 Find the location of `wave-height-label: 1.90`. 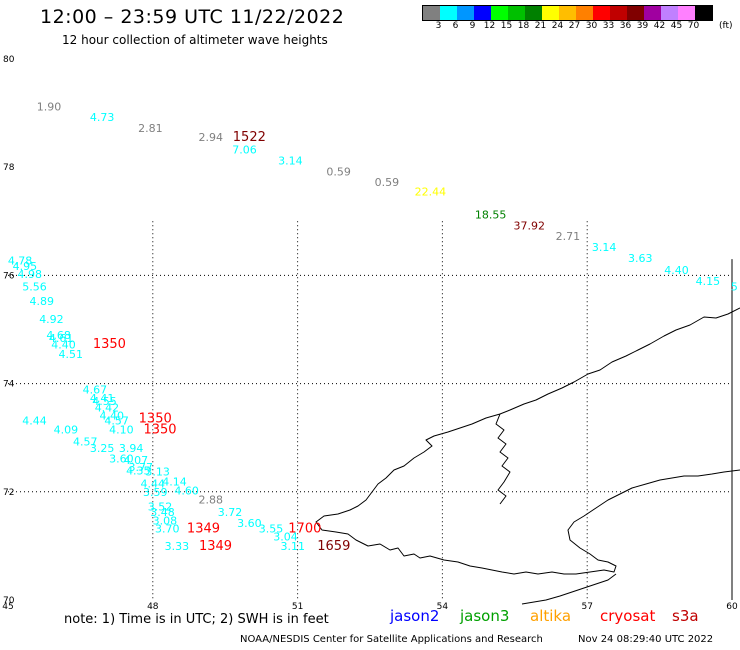

wave-height-label: 1.90 is located at coordinates (49, 106).